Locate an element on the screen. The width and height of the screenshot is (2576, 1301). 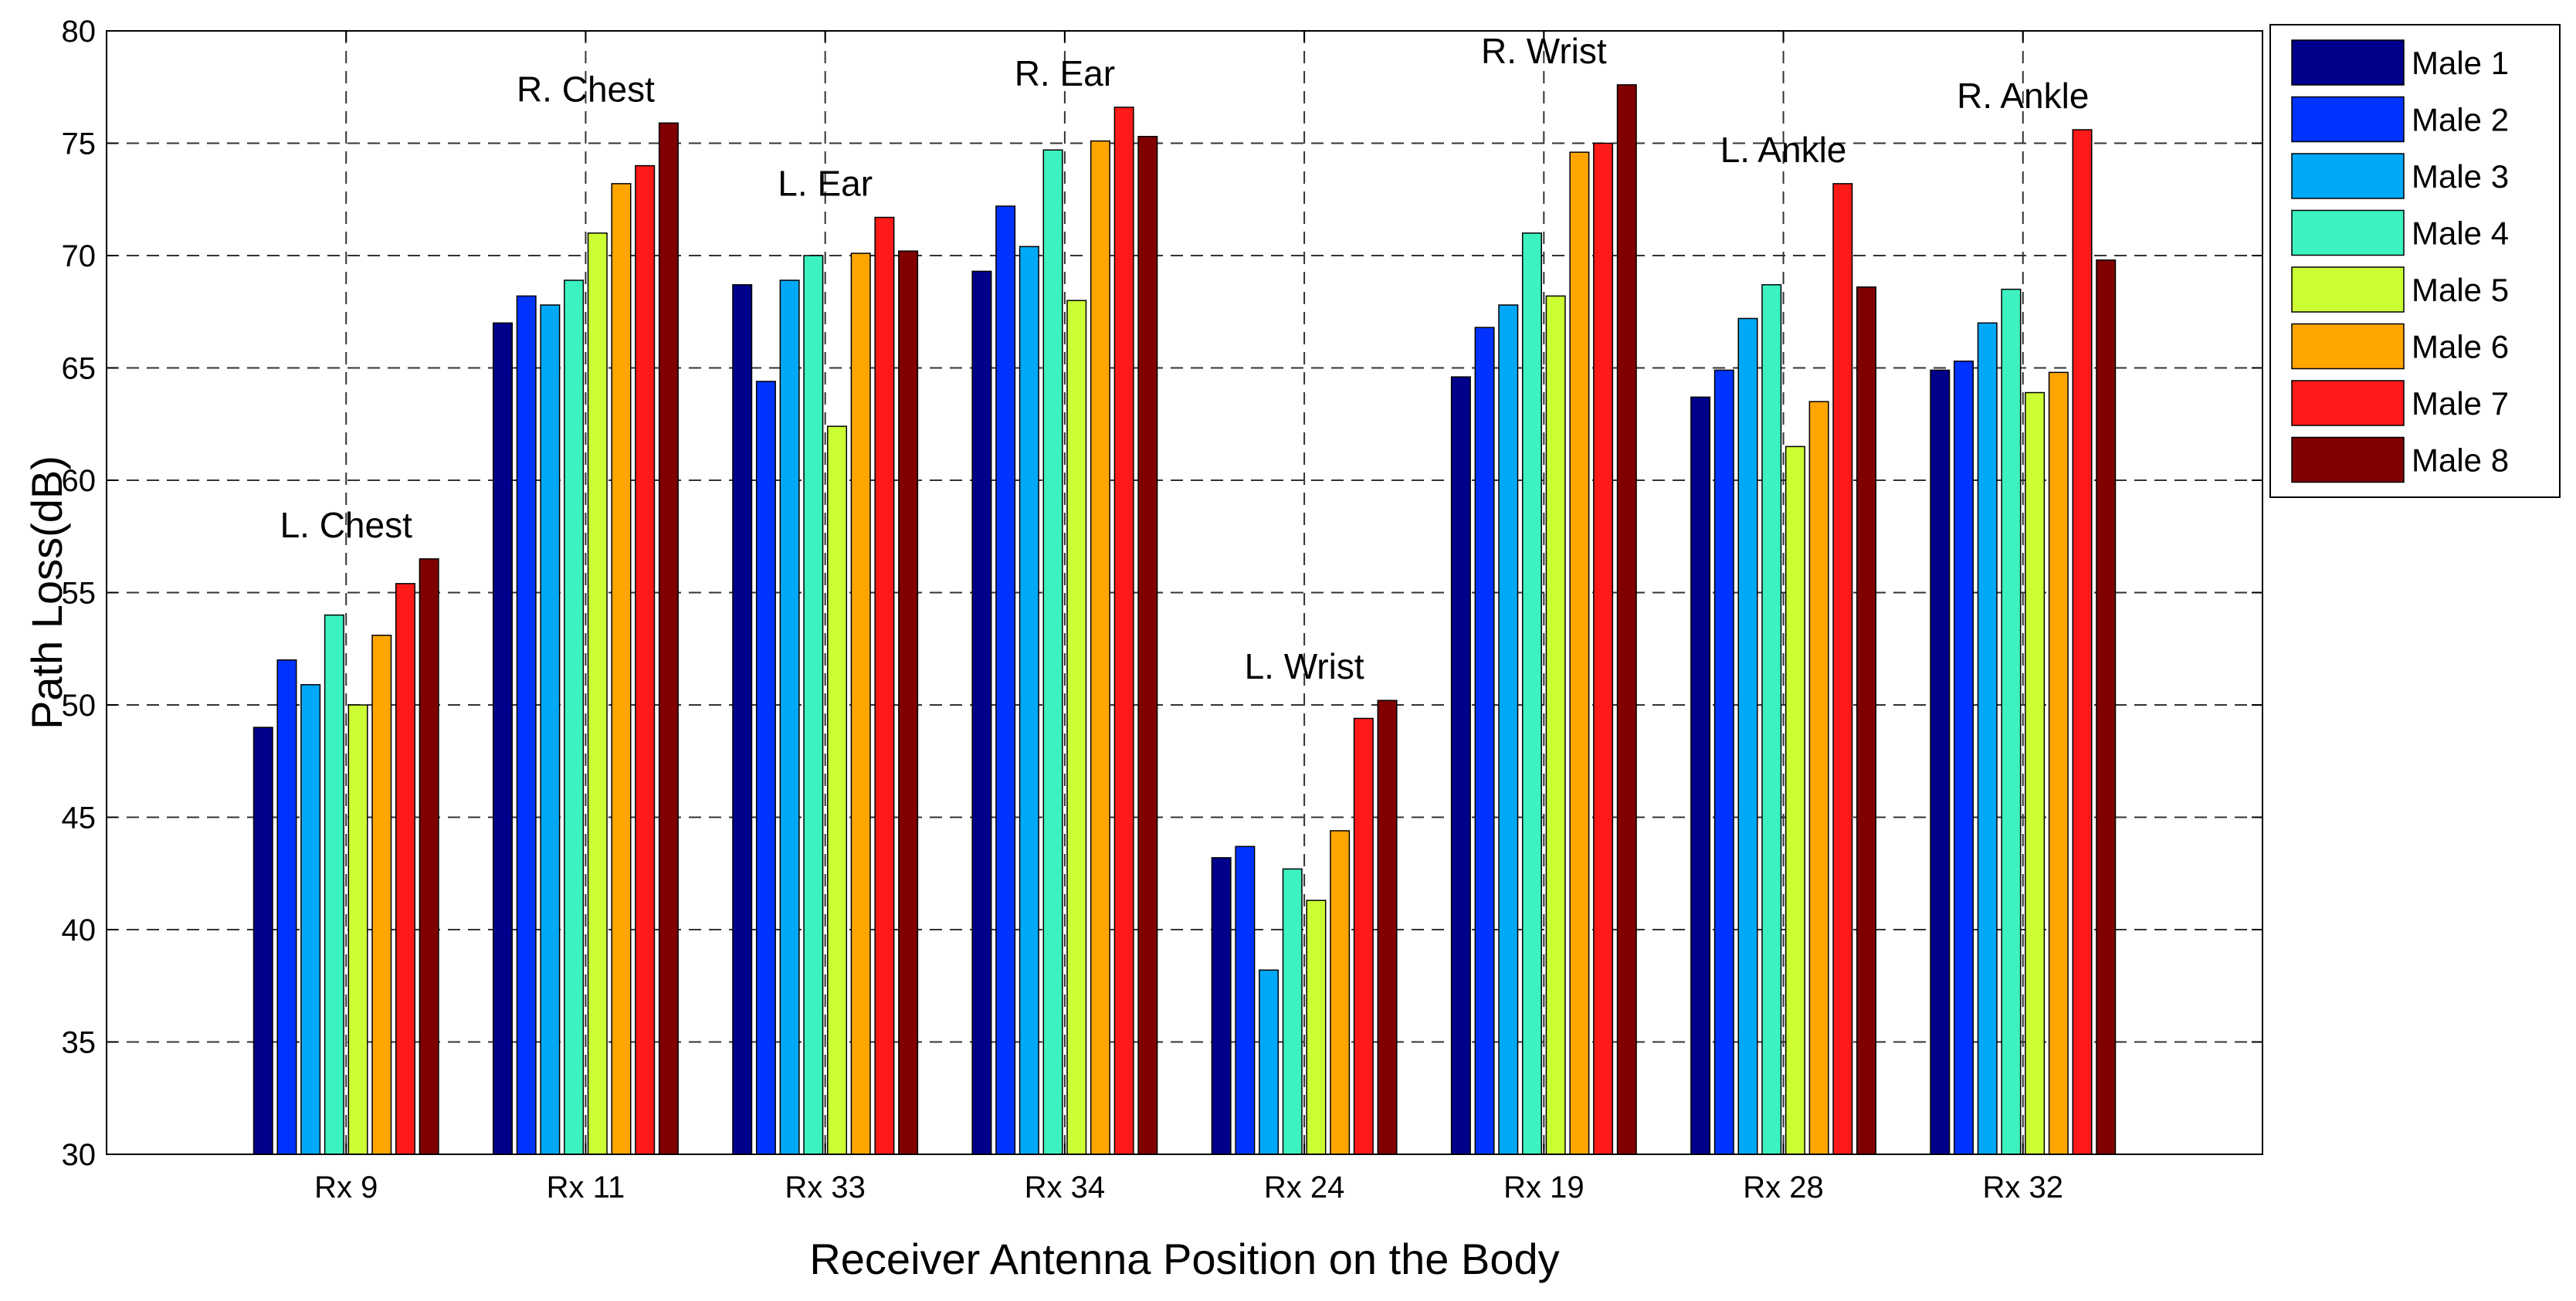
legend-label: Male 8 is located at coordinates (2460, 461).